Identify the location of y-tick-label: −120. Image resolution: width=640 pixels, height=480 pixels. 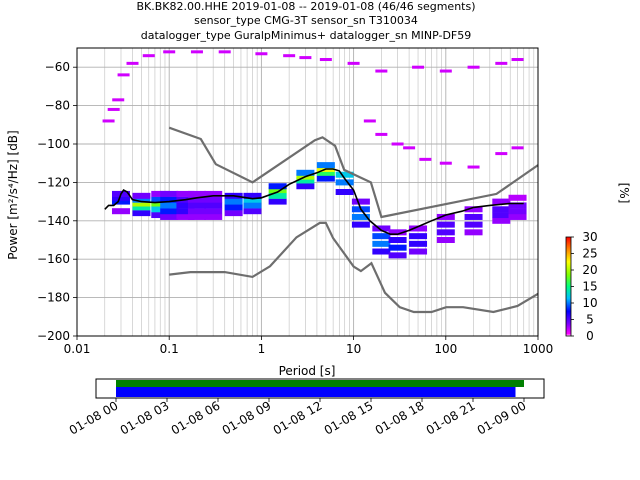
(53, 182).